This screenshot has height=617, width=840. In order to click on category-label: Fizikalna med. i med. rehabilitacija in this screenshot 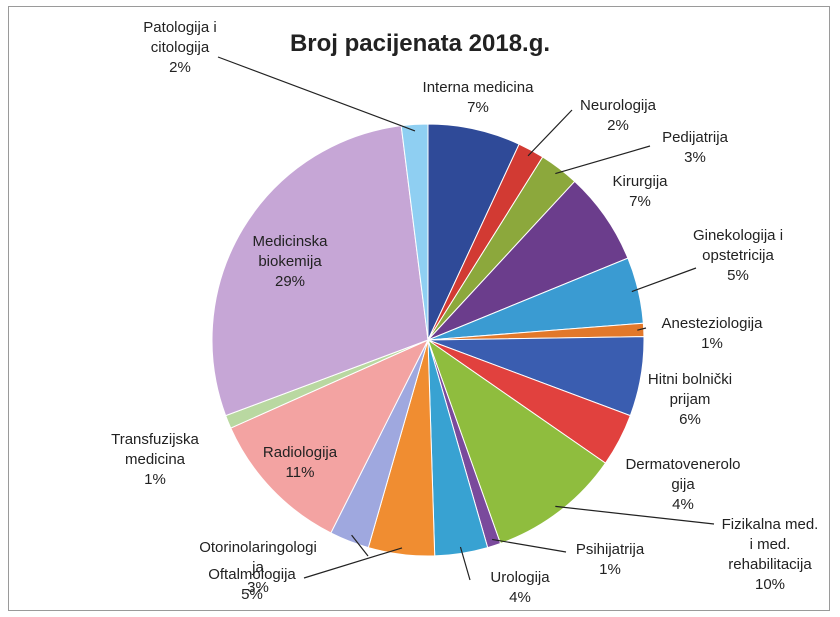, I will do `click(770, 544)`.